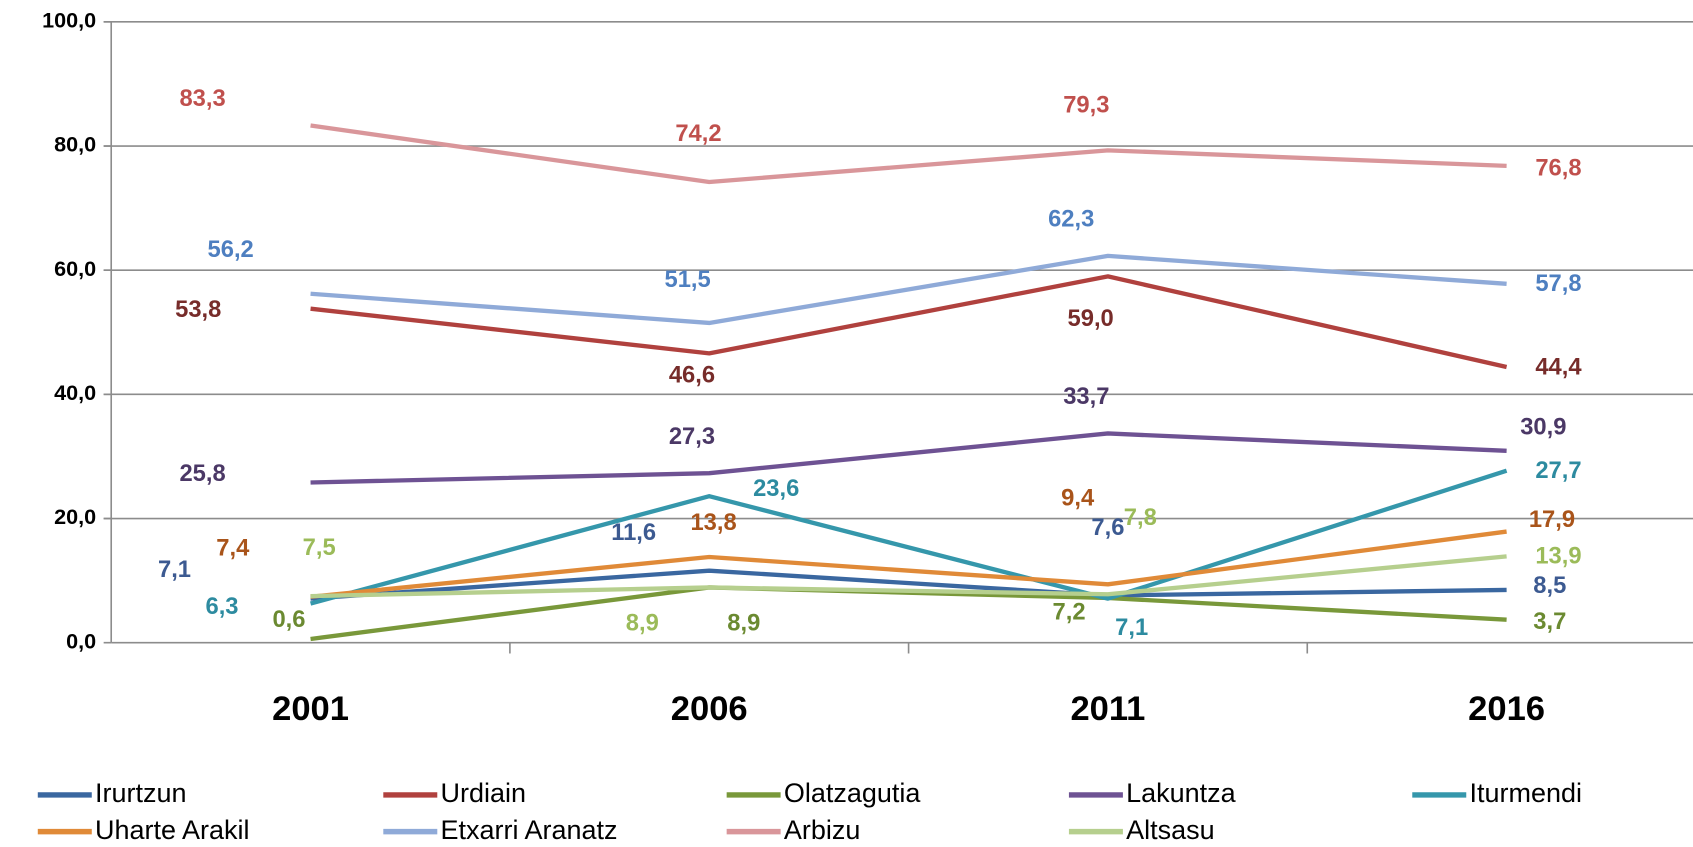  What do you see at coordinates (1558, 283) in the screenshot?
I see `data-label: 57,8` at bounding box center [1558, 283].